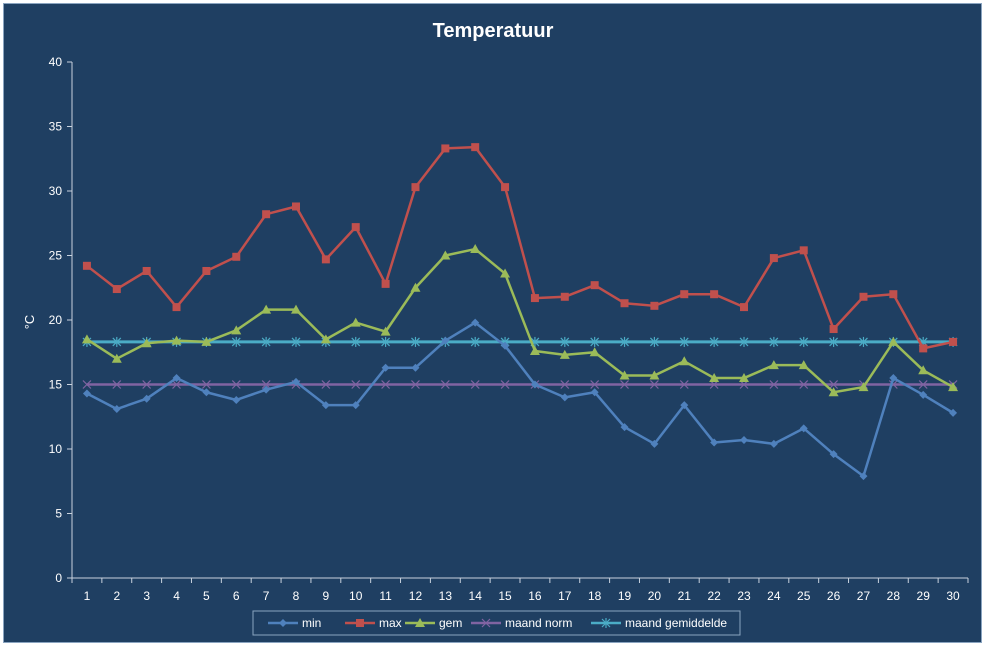 The height and width of the screenshot is (648, 987). I want to click on legend-label: min, so click(311, 623).